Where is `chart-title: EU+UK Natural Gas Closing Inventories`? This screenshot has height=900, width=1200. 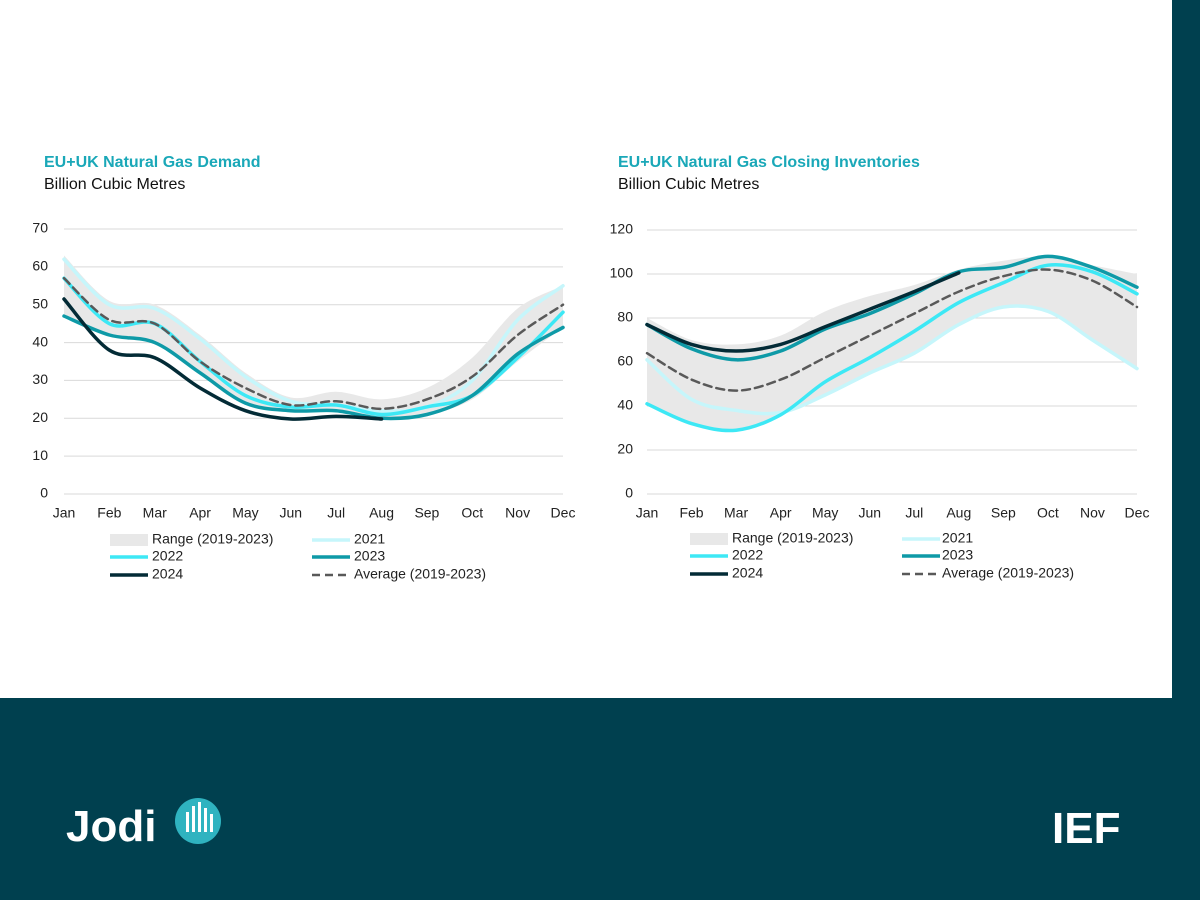
chart-title: EU+UK Natural Gas Closing Inventories is located at coordinates (769, 162).